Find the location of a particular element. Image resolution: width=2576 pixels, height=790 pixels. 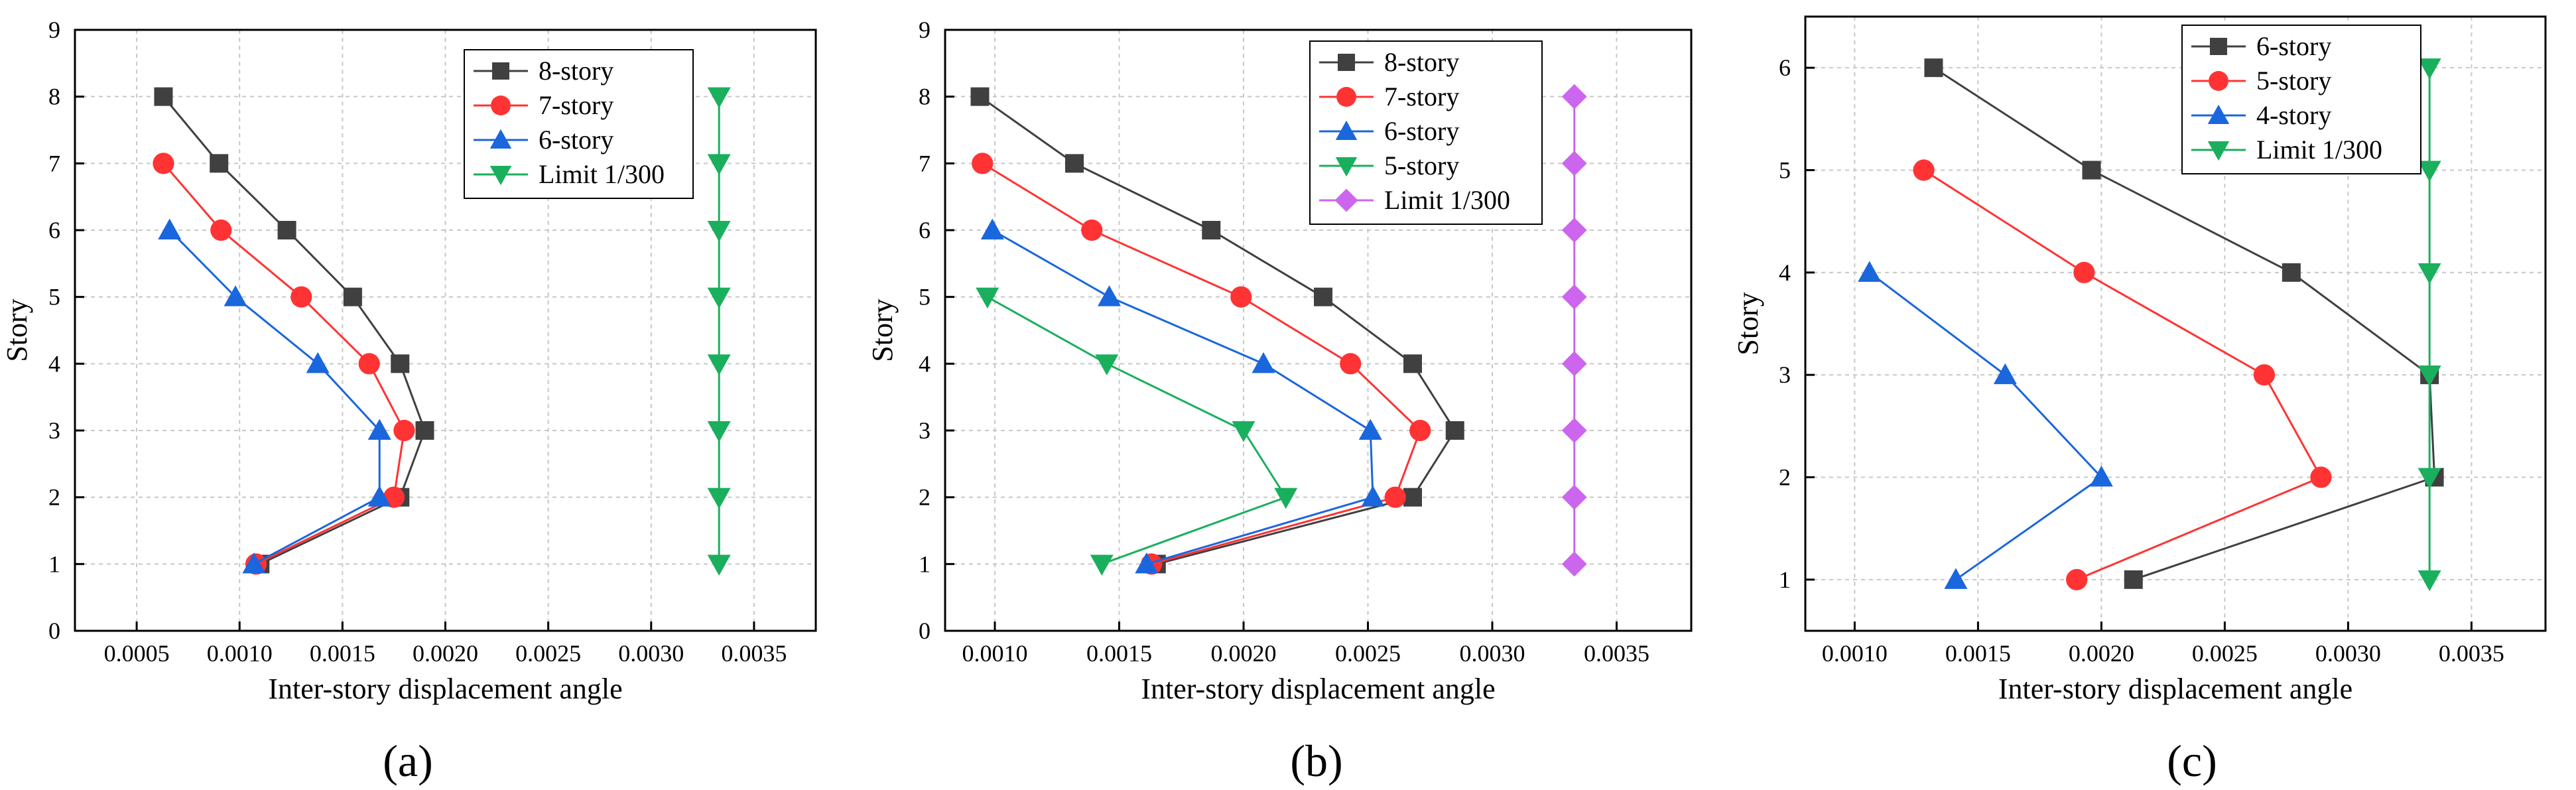

series-4-story is located at coordinates (1986, 425).